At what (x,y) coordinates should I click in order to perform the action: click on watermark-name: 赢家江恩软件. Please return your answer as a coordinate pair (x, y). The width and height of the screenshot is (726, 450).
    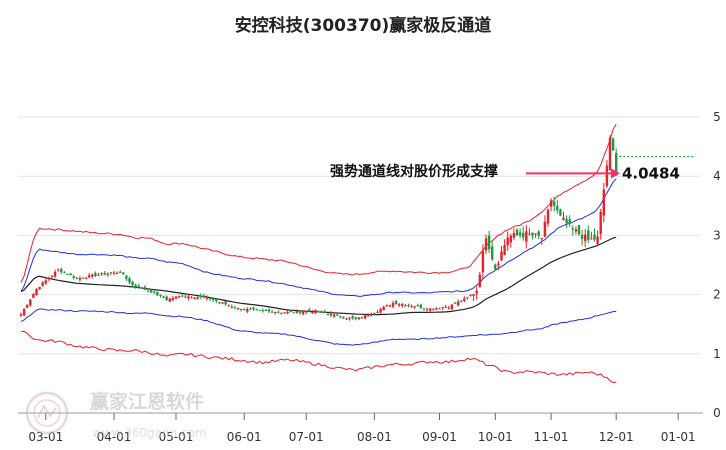
    Looking at the image, I should click on (147, 401).